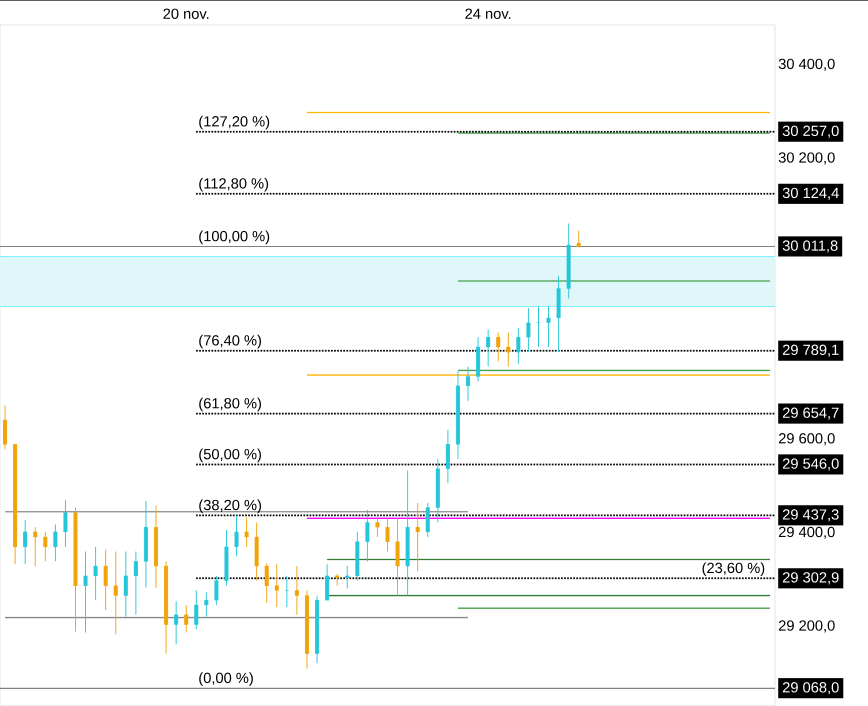 The height and width of the screenshot is (706, 868). What do you see at coordinates (806, 64) in the screenshot?
I see `y-tick-label: 30 400,0` at bounding box center [806, 64].